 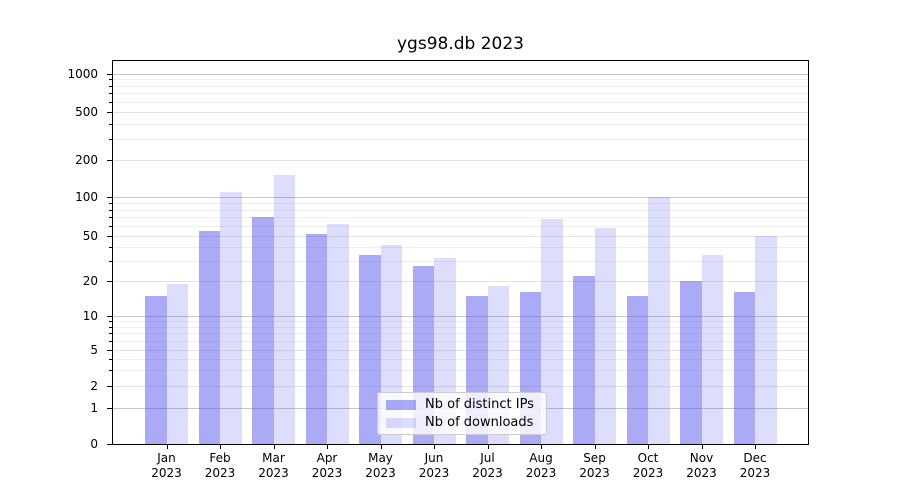 What do you see at coordinates (594, 458) in the screenshot?
I see `x-tick-month: Sep` at bounding box center [594, 458].